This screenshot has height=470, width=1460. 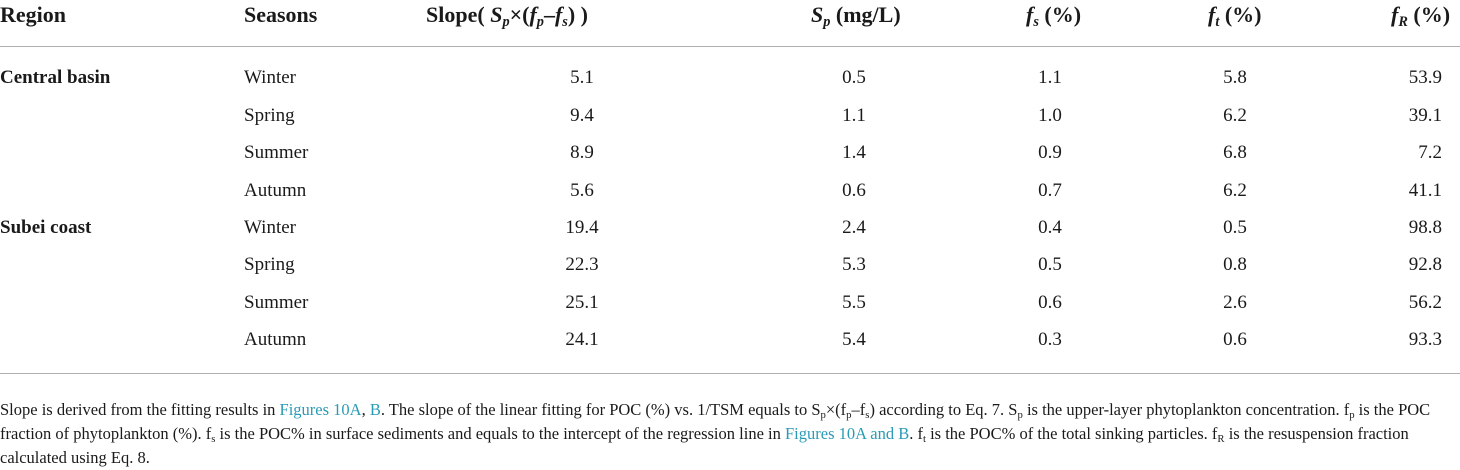 What do you see at coordinates (1054, 16) in the screenshot?
I see `header-fs: fs (%)` at bounding box center [1054, 16].